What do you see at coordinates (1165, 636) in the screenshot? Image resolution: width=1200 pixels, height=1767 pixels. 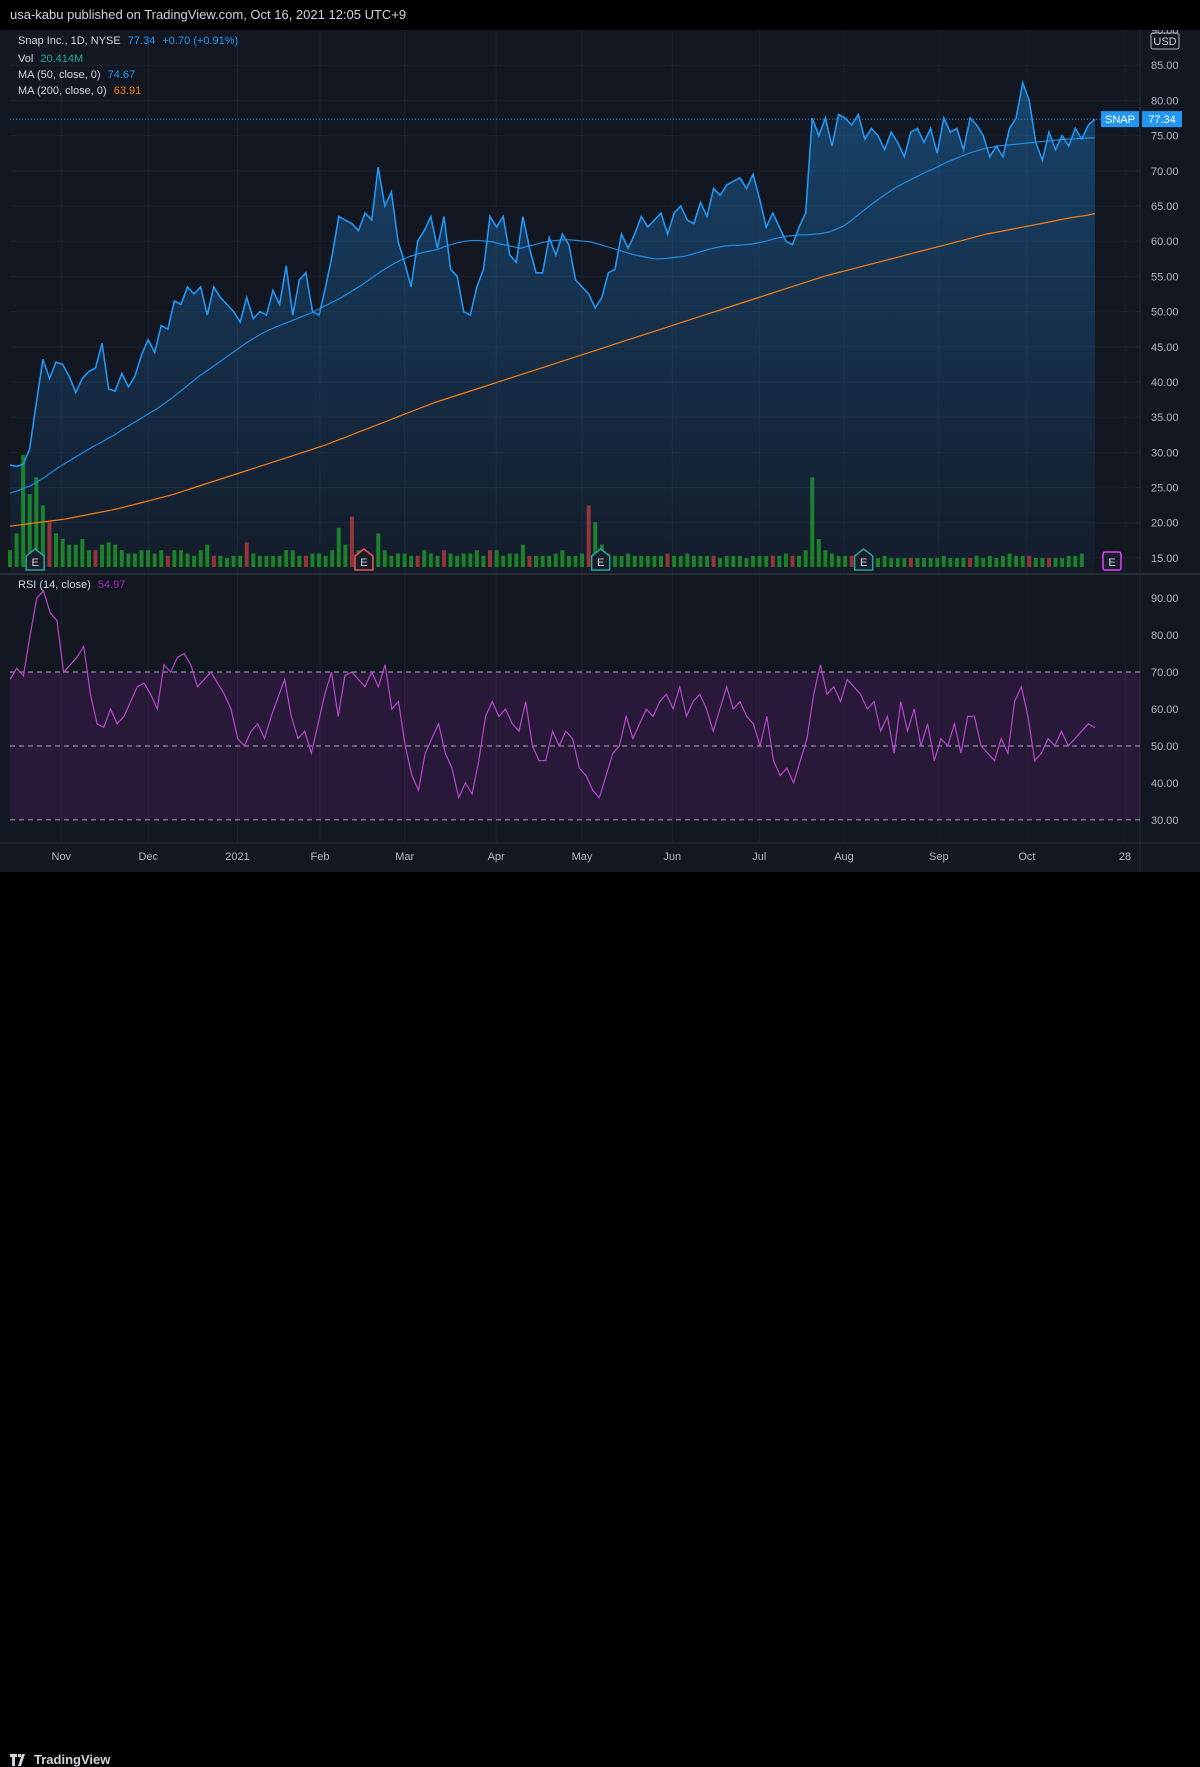 I see `rsi-tick-label: 80.00` at bounding box center [1165, 636].